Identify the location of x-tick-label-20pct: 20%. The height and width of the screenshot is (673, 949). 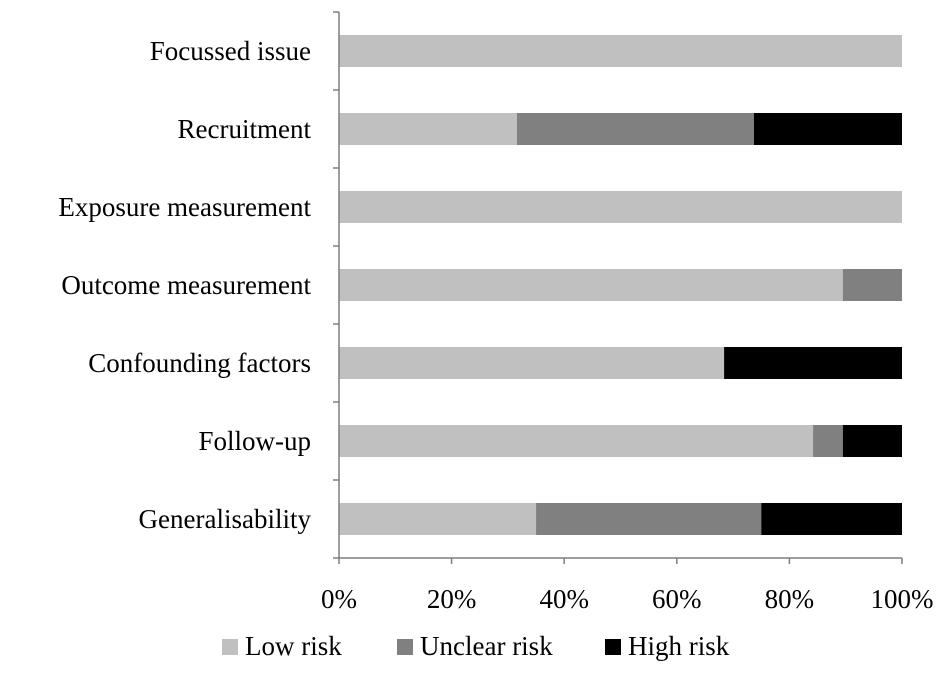
(452, 599).